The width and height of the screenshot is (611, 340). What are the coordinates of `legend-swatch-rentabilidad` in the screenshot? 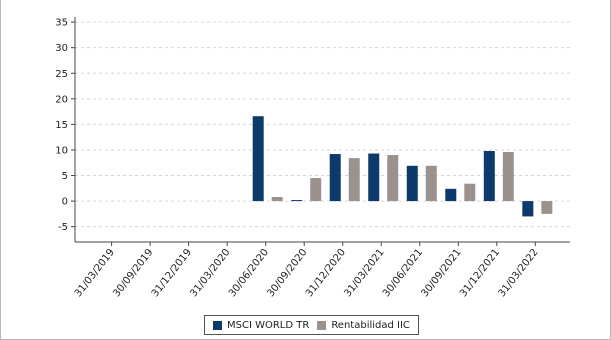 It's located at (322, 325).